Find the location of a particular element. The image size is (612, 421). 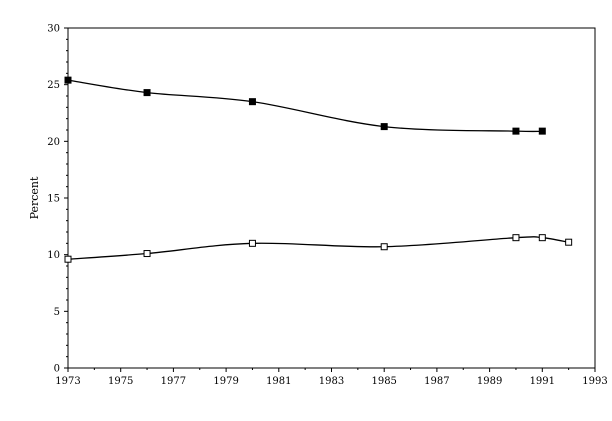

y-tick-label: 15 is located at coordinates (53, 199).